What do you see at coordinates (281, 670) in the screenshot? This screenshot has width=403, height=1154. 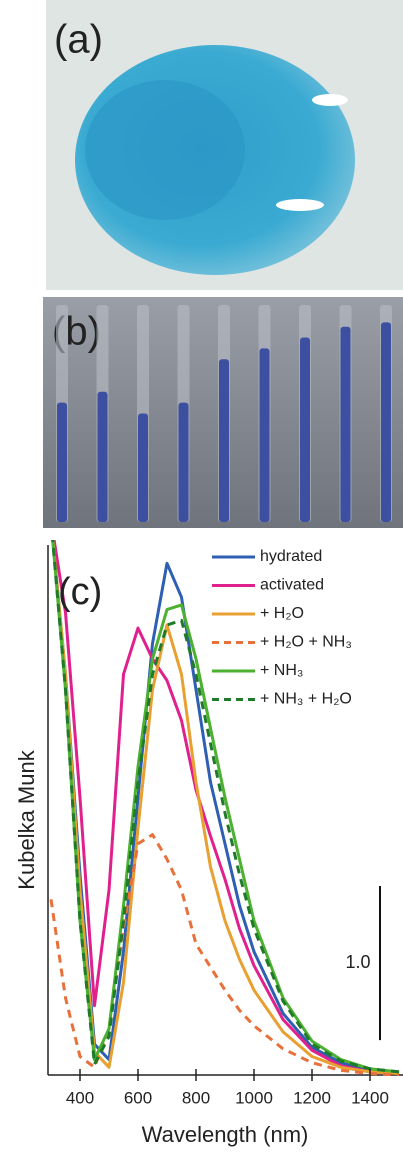 I see `legend-label: + NH₃` at bounding box center [281, 670].